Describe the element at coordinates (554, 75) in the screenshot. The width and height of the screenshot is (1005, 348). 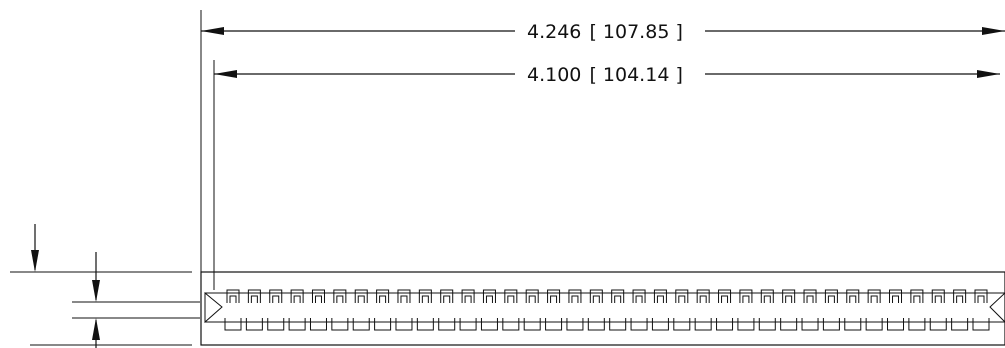
I see `inner-value: 4.100` at that location.